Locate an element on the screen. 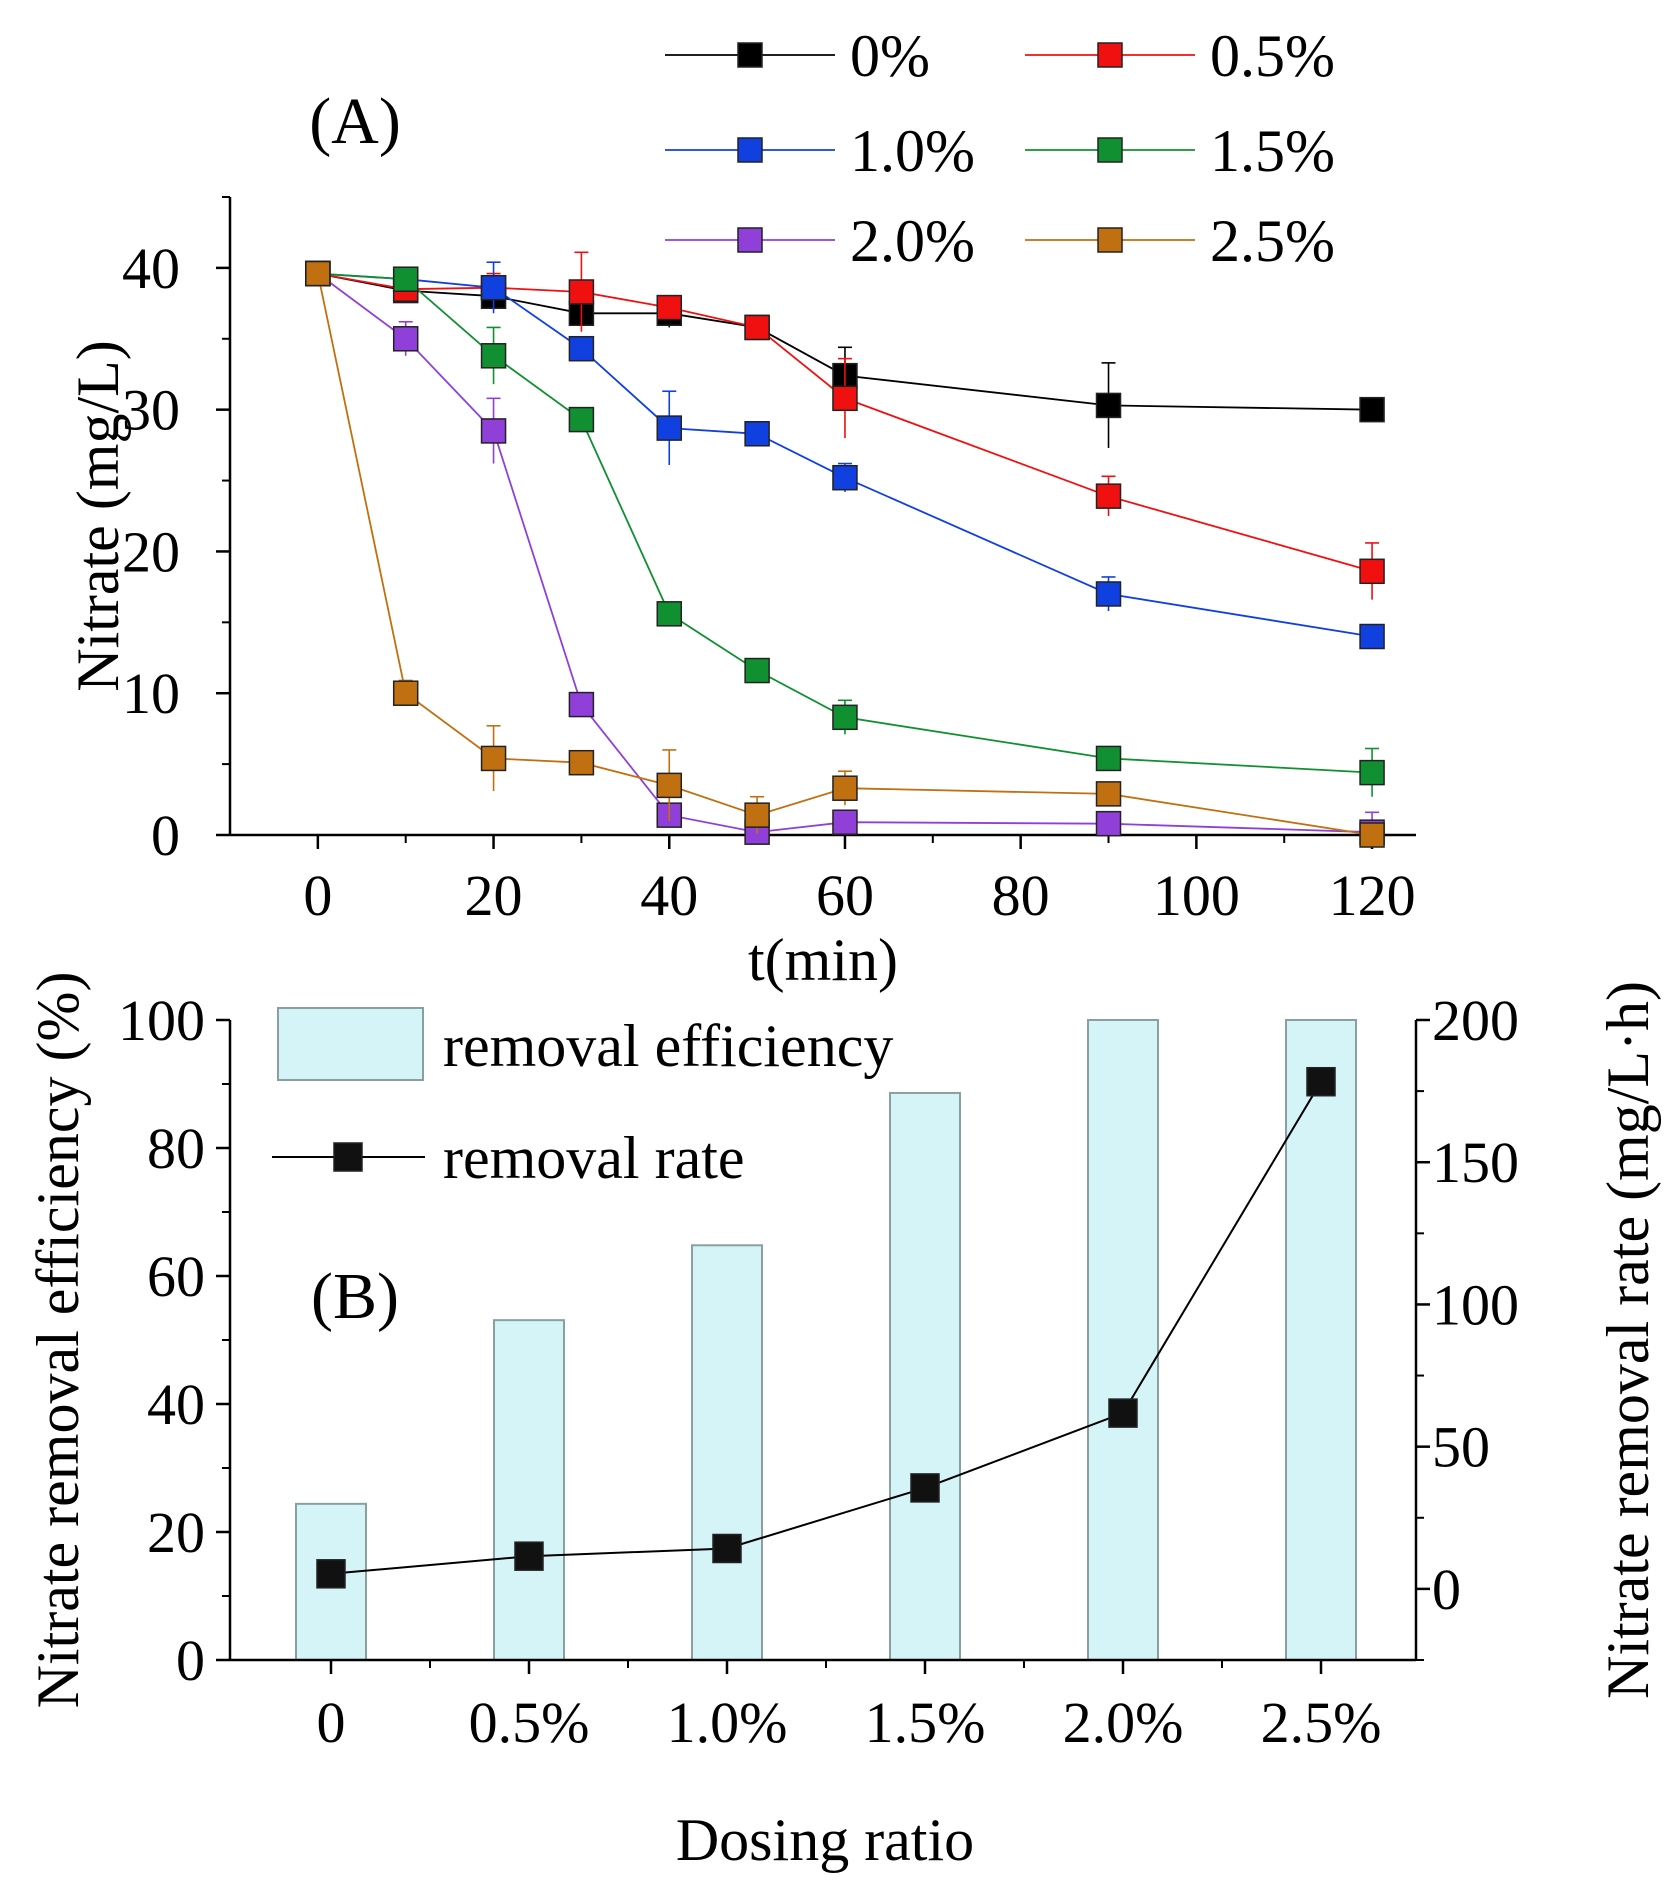 The width and height of the screenshot is (1670, 1889). x-tick-label: 120 is located at coordinates (1372, 895).